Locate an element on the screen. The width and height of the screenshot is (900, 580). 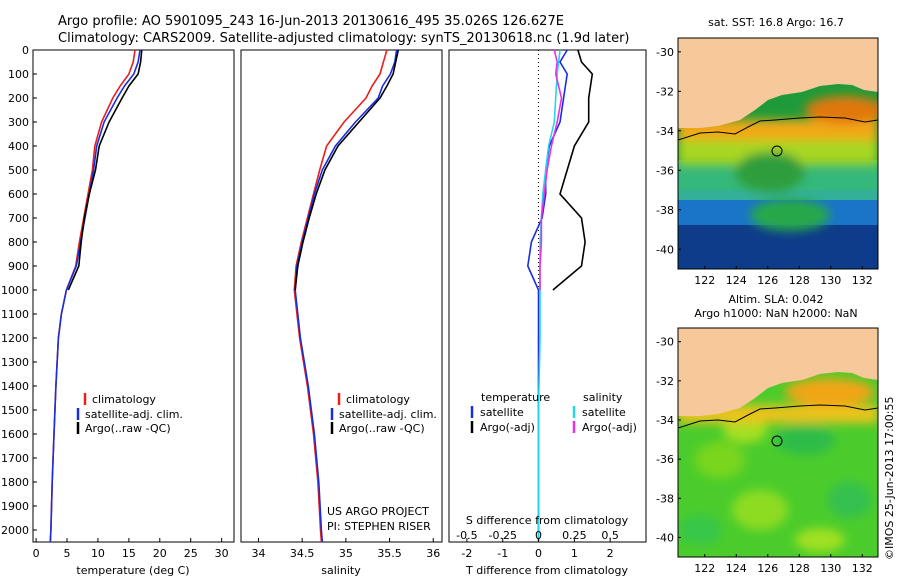
sla-land is located at coordinates (778, 372).